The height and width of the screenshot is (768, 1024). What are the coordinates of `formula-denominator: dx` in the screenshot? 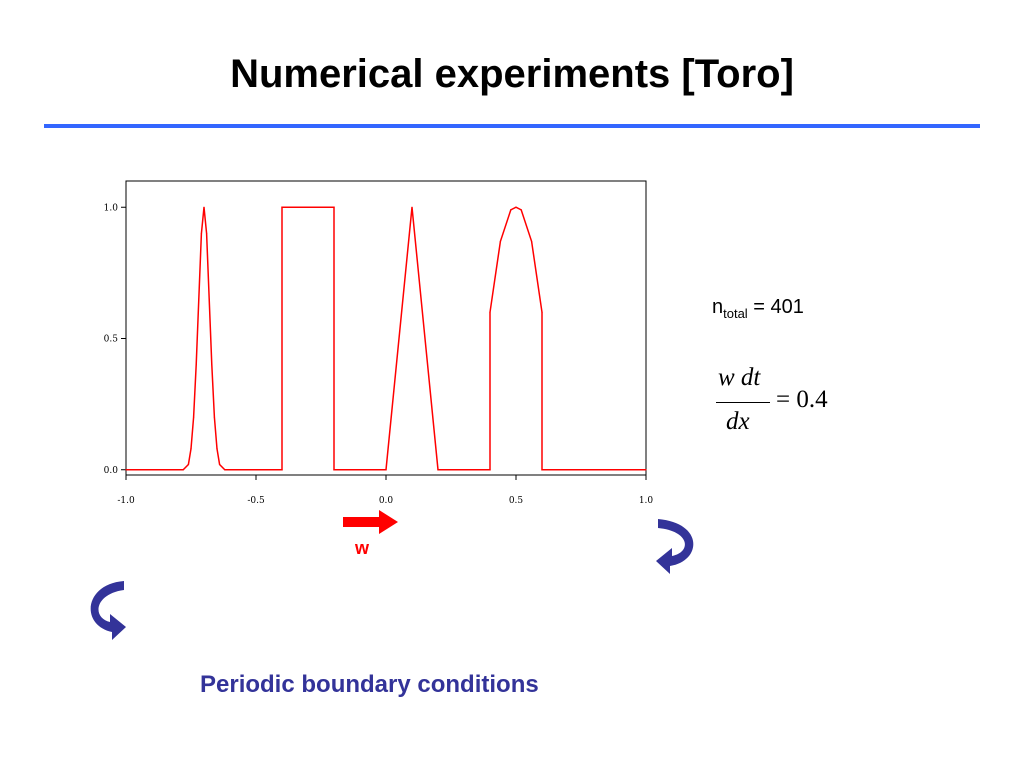 It's located at (738, 421).